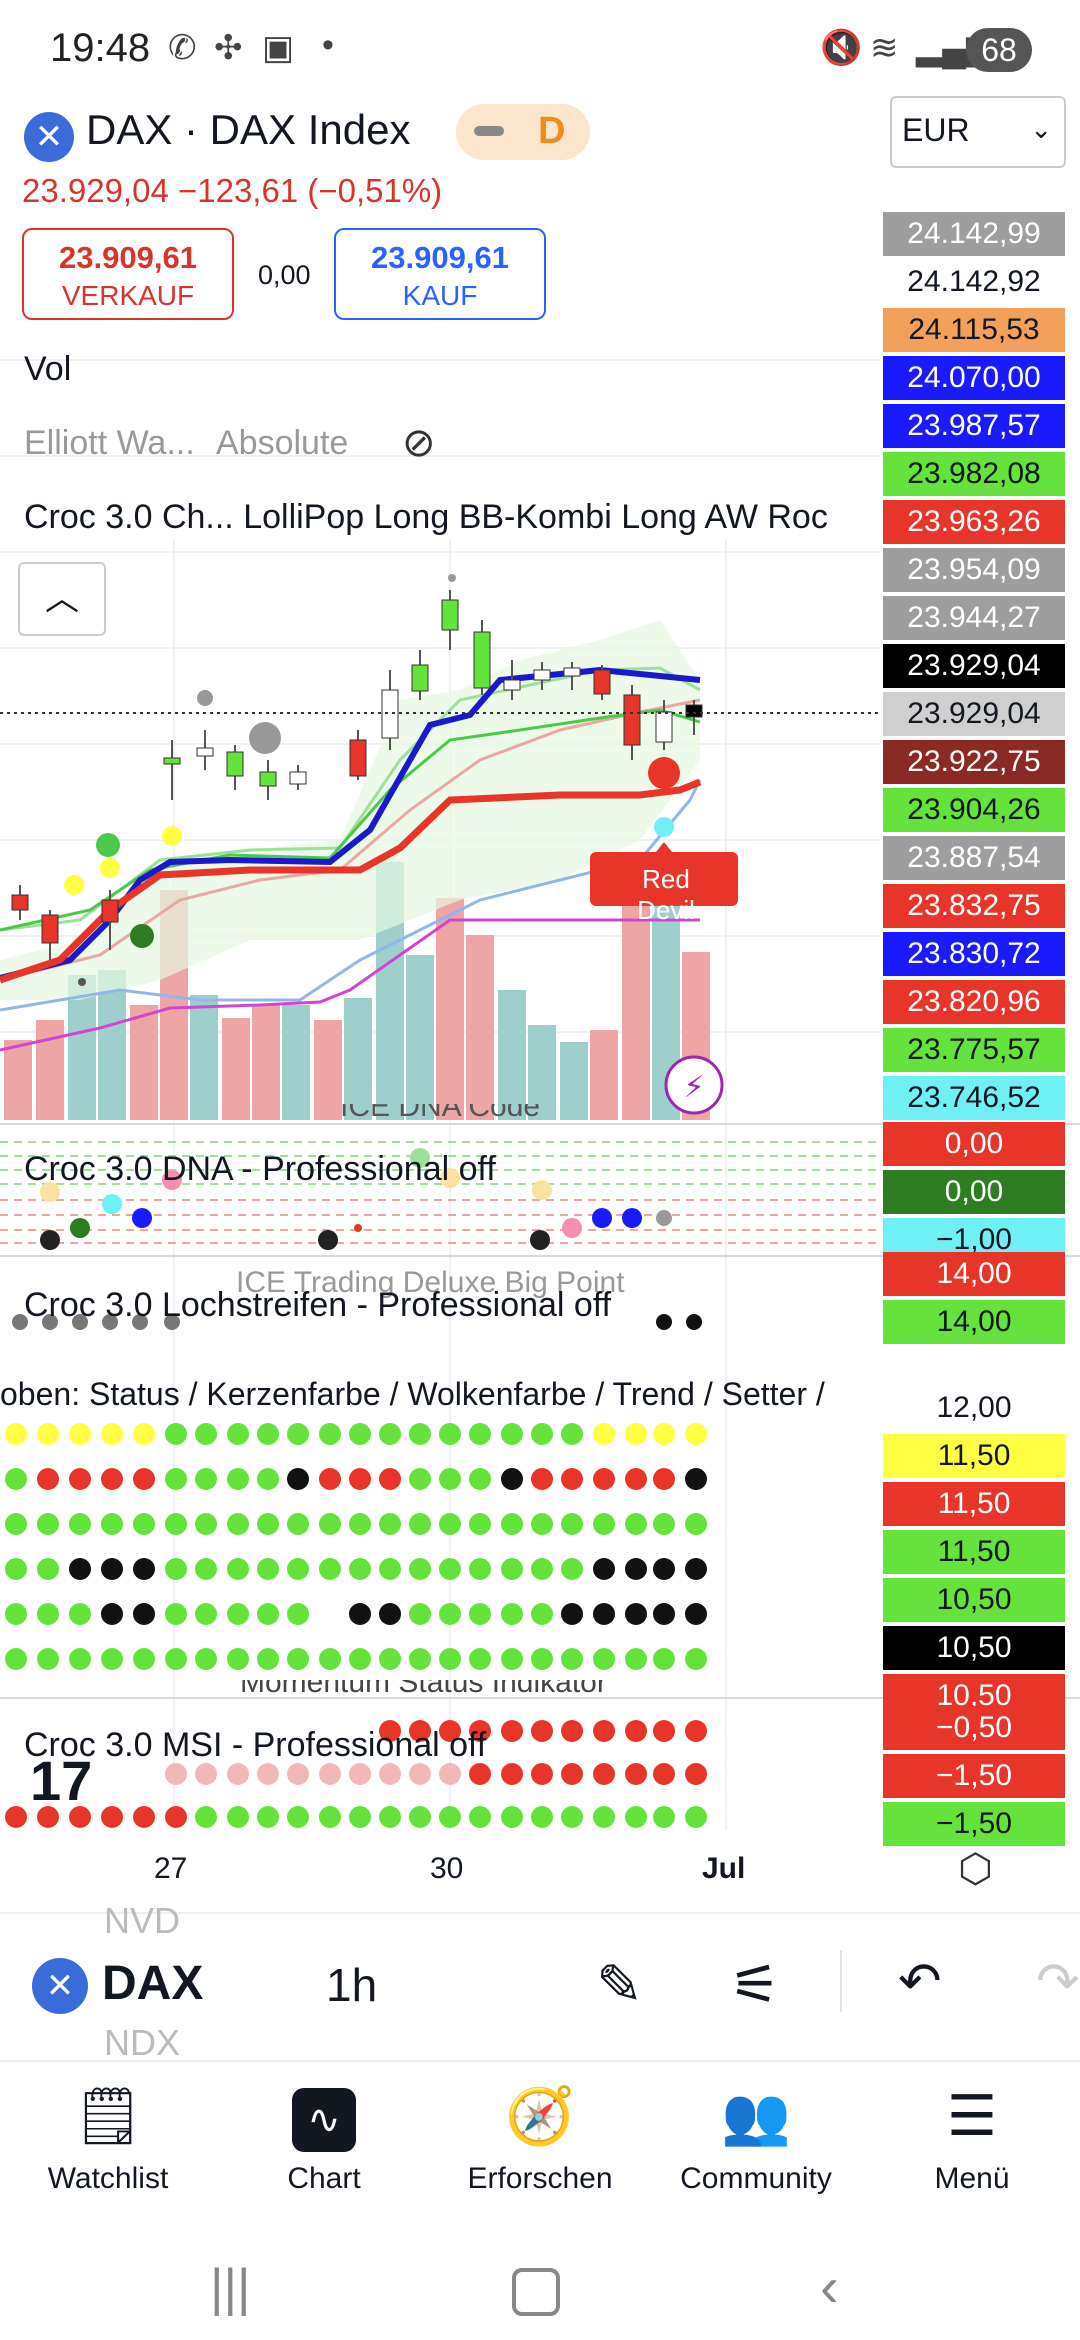 Image resolution: width=1080 pixels, height=2340 pixels. What do you see at coordinates (540, 2115) in the screenshot?
I see `compass-icon: 🧭` at bounding box center [540, 2115].